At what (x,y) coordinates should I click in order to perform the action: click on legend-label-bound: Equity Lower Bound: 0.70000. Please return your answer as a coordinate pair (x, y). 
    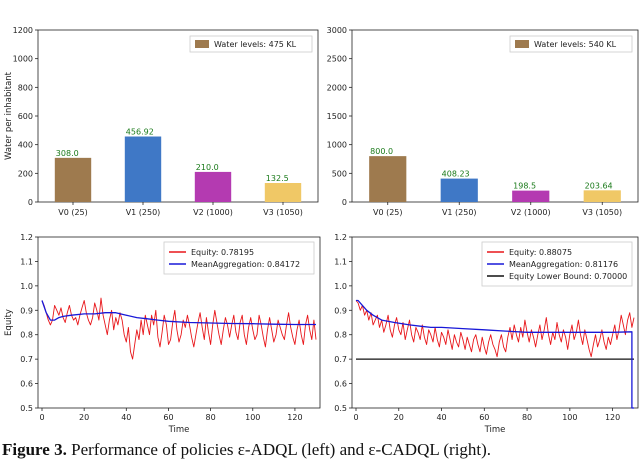
    Looking at the image, I should click on (568, 276).